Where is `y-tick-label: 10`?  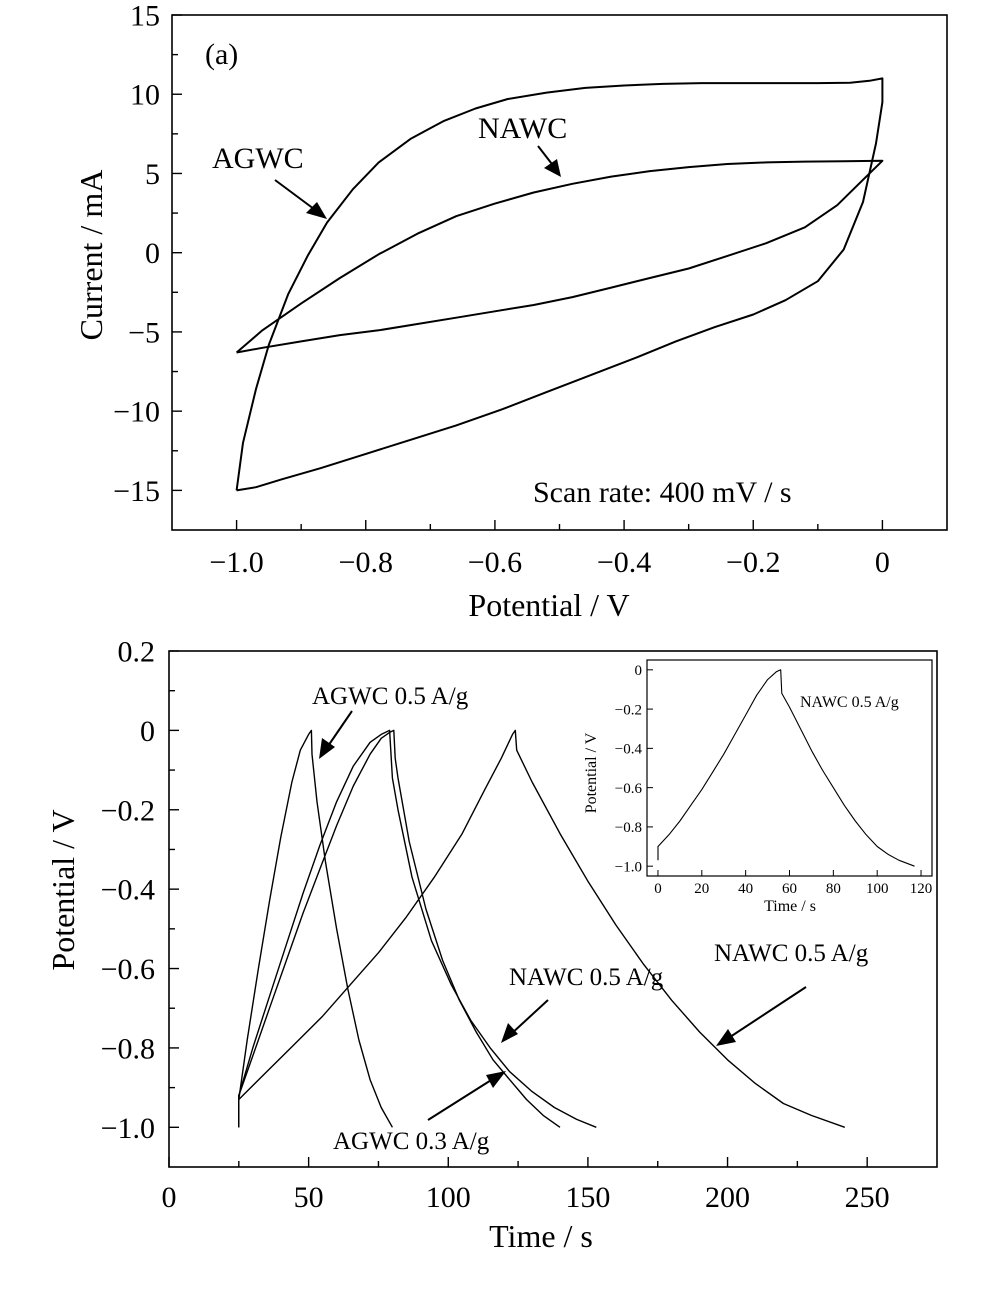 y-tick-label: 10 is located at coordinates (145, 95).